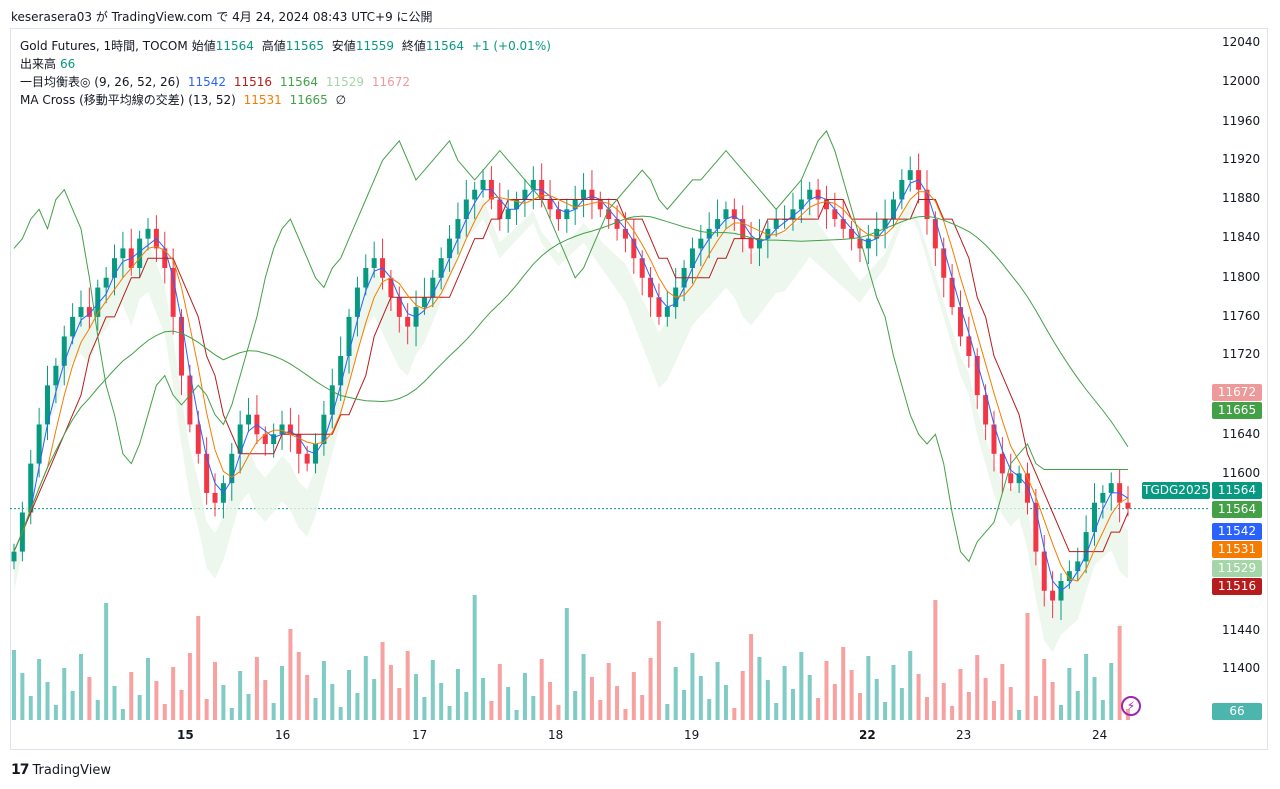 The height and width of the screenshot is (789, 1280). What do you see at coordinates (1237, 490) in the screenshot?
I see `price-tag: 11564` at bounding box center [1237, 490].